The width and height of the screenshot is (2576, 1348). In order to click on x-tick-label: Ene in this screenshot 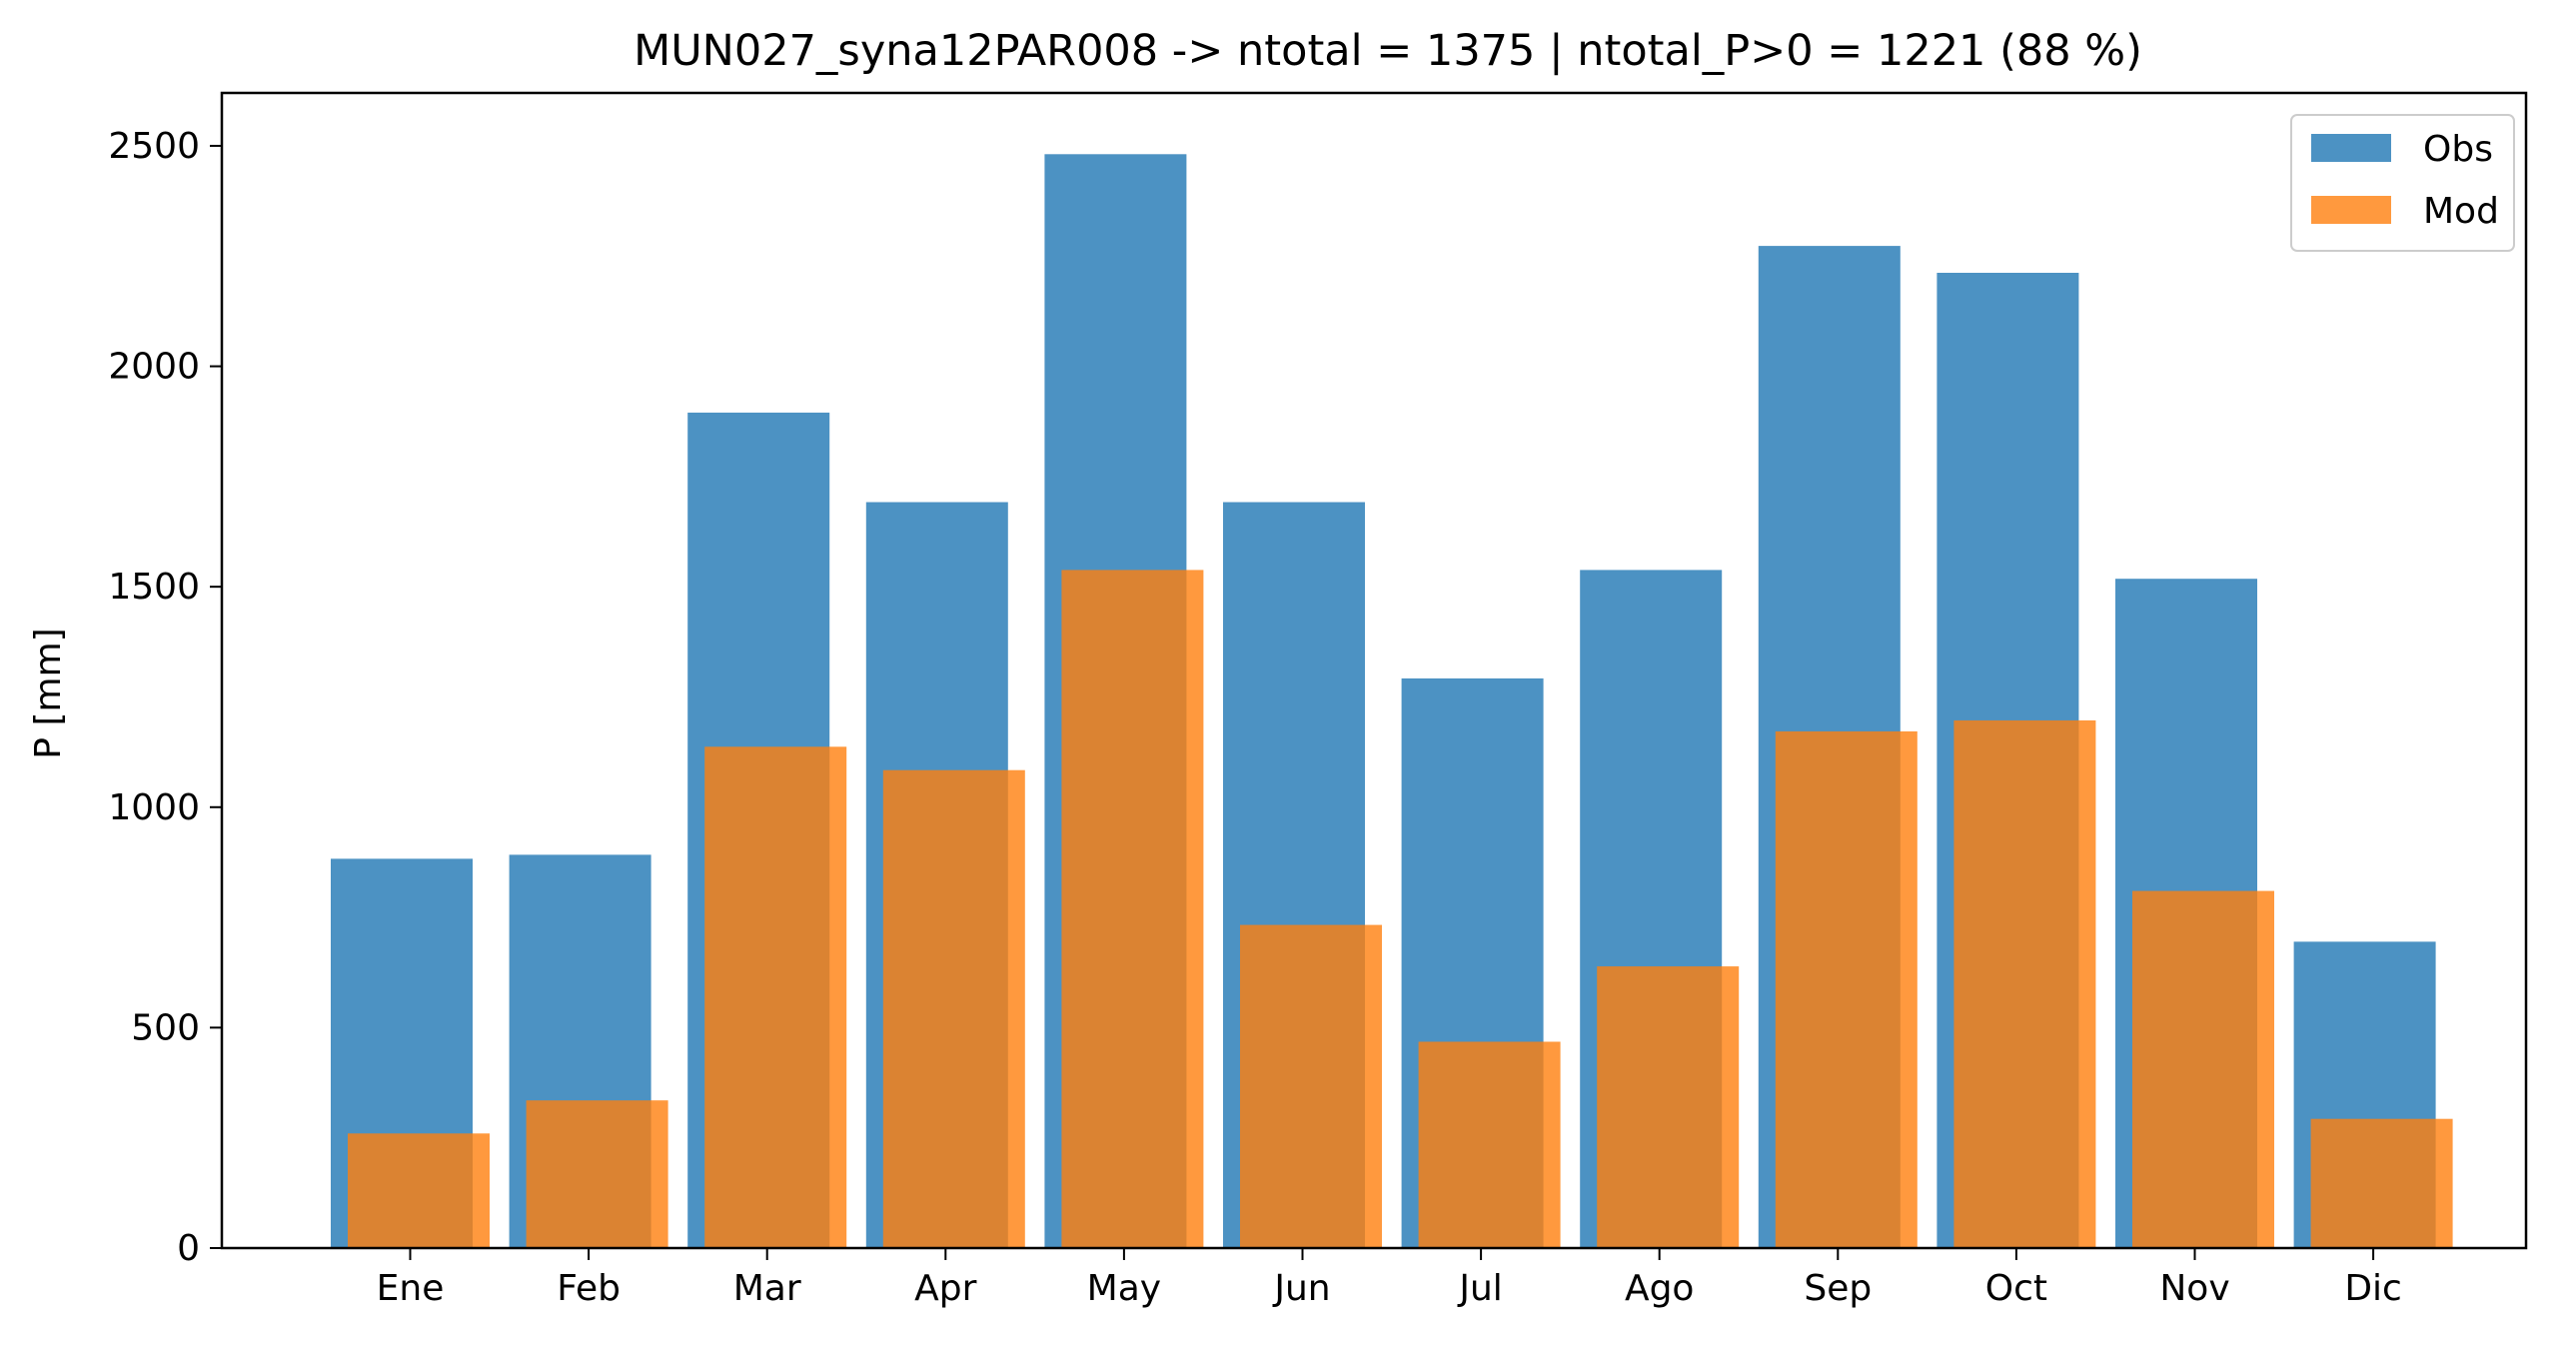, I will do `click(411, 1288)`.